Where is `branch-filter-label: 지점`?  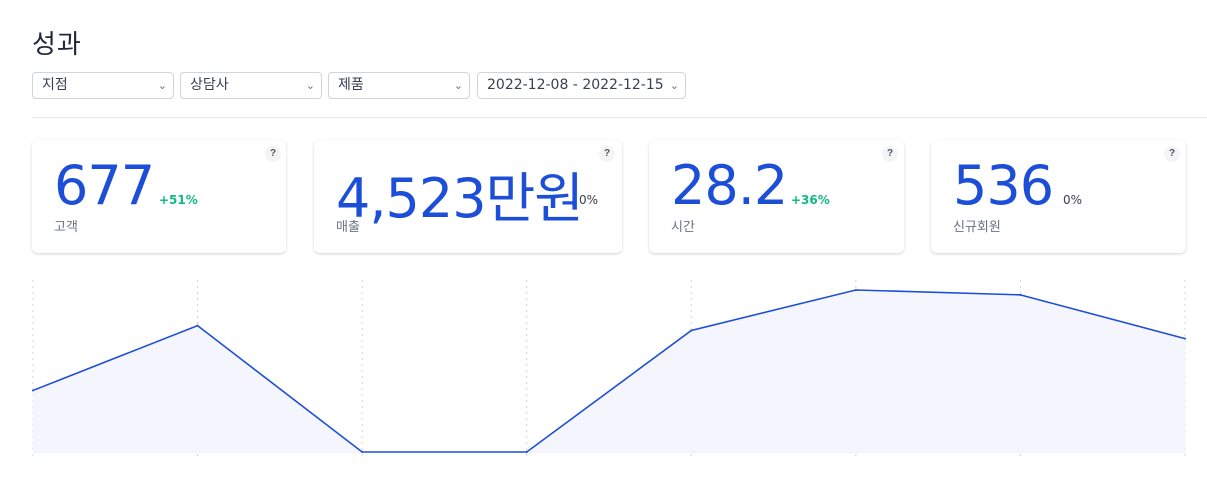 branch-filter-label: 지점 is located at coordinates (55, 85).